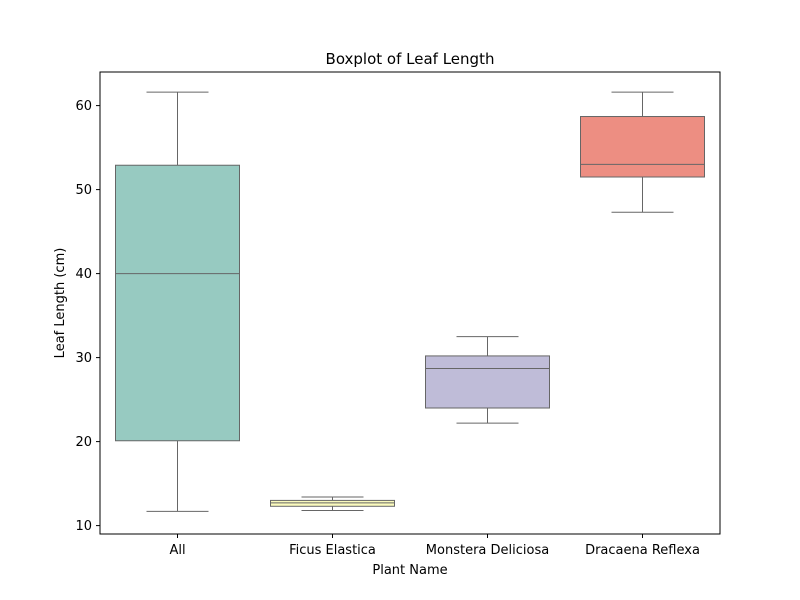 The width and height of the screenshot is (800, 600). I want to click on y-axis-label: Leaf Length (cm), so click(60, 303).